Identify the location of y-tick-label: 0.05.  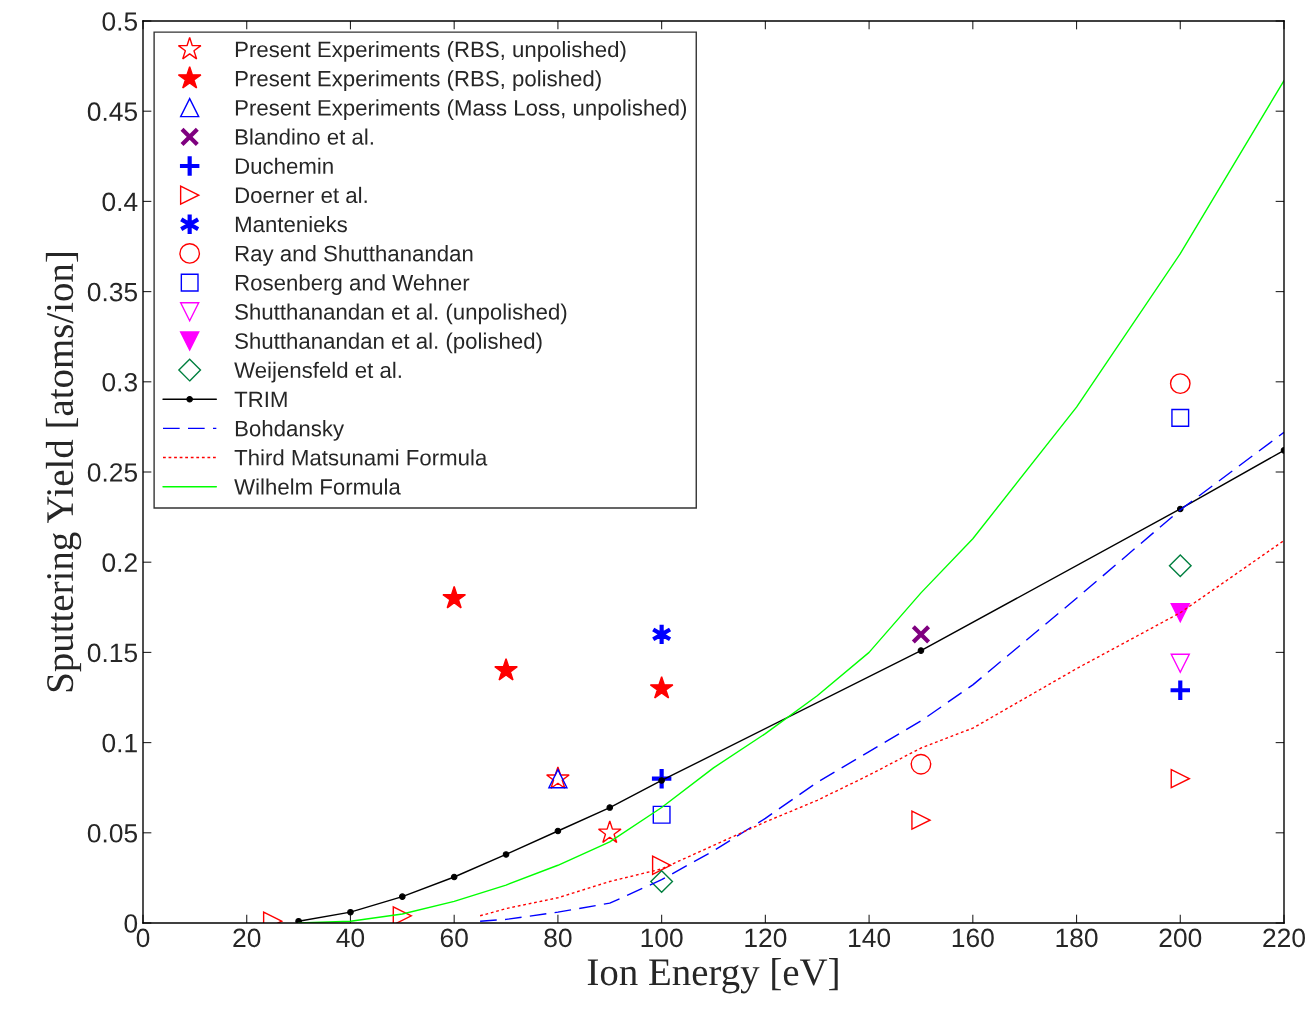
(112, 833).